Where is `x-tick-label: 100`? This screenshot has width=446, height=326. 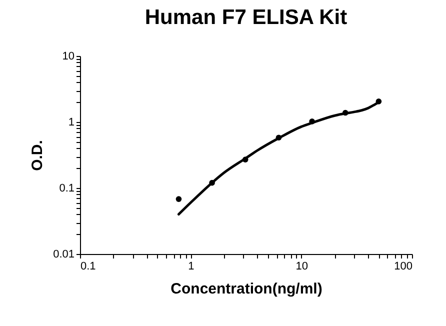 x-tick-label: 100 is located at coordinates (403, 266).